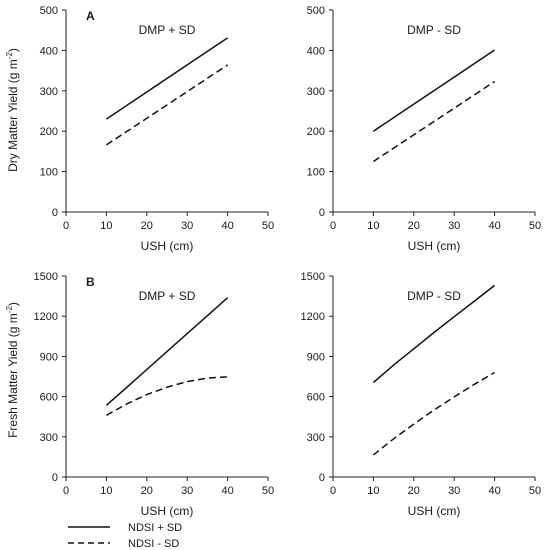 The height and width of the screenshot is (550, 544). Describe the element at coordinates (12, 370) in the screenshot. I see `y-axis-title-fresh: Fresh Matter Yield (g m-2)` at that location.